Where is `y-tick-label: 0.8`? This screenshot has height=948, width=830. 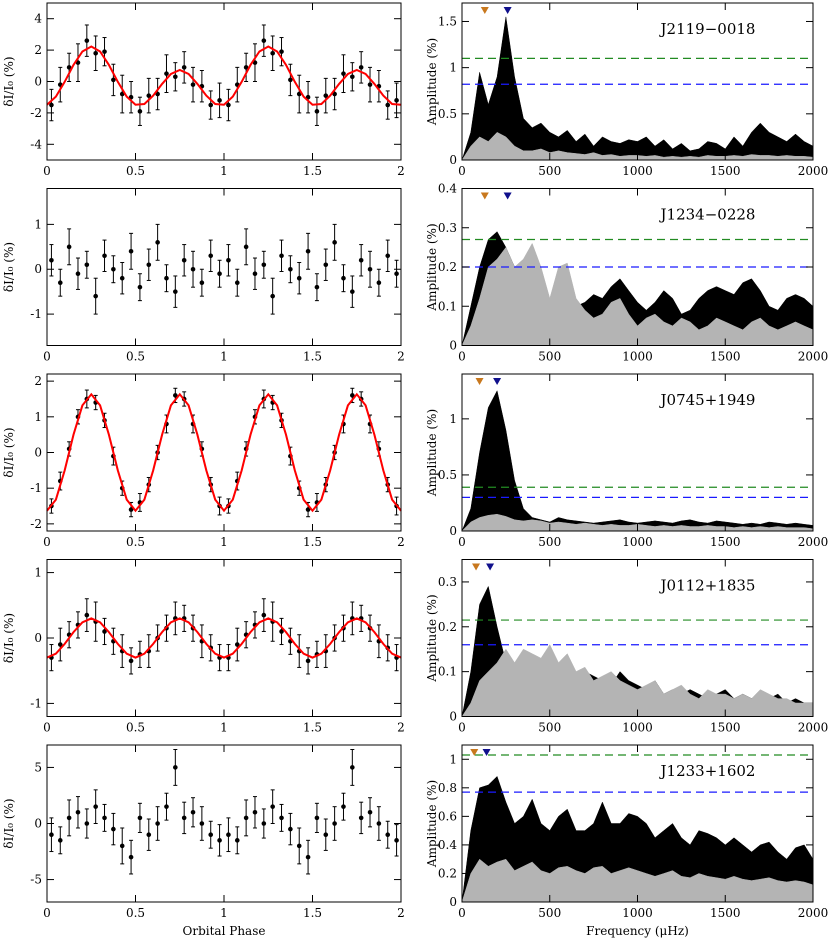 y-tick-label: 0.8 is located at coordinates (447, 788).